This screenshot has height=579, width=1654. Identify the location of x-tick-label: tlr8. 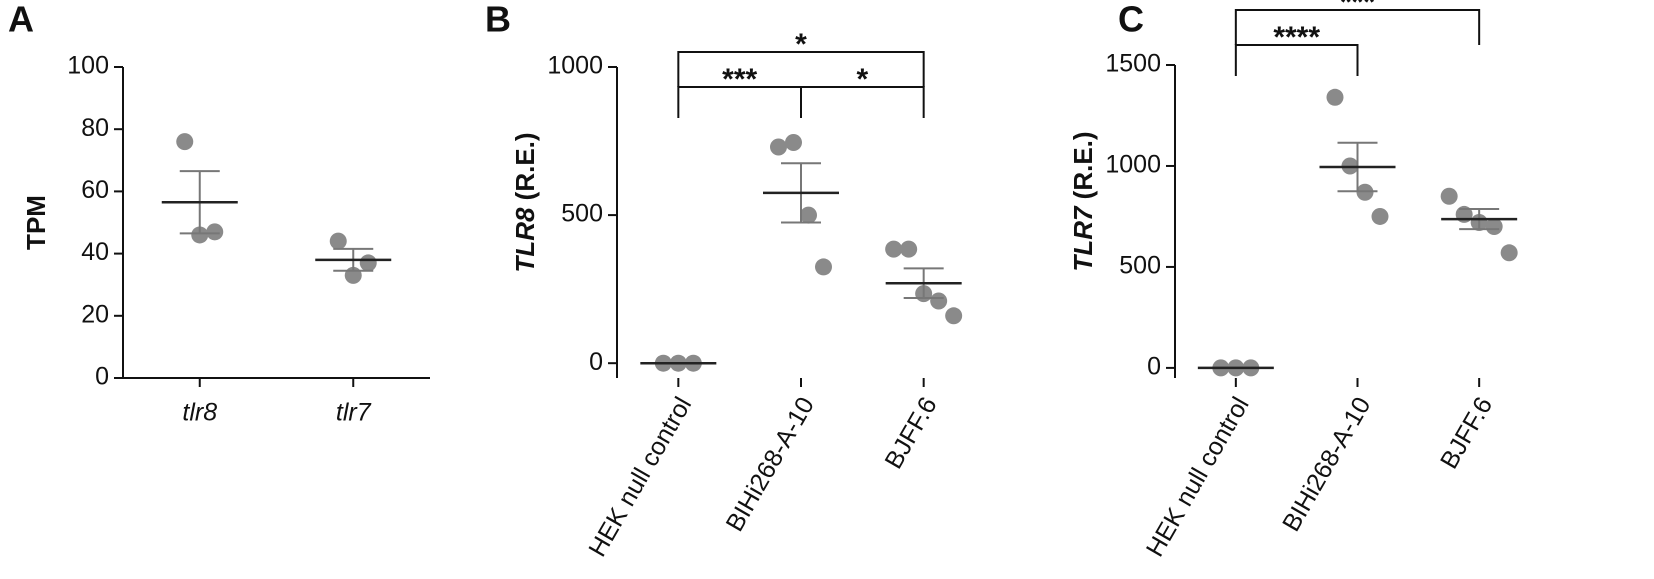
(199, 413).